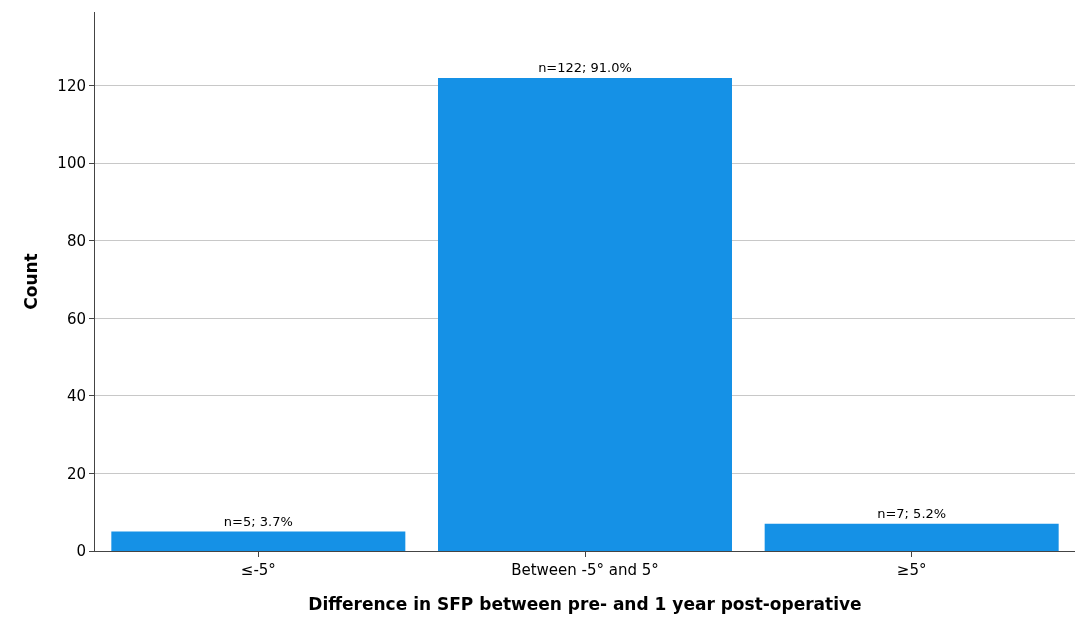 This screenshot has height=621, width=1089. Describe the element at coordinates (81, 551) in the screenshot. I see `y-tick-label: 0` at that location.